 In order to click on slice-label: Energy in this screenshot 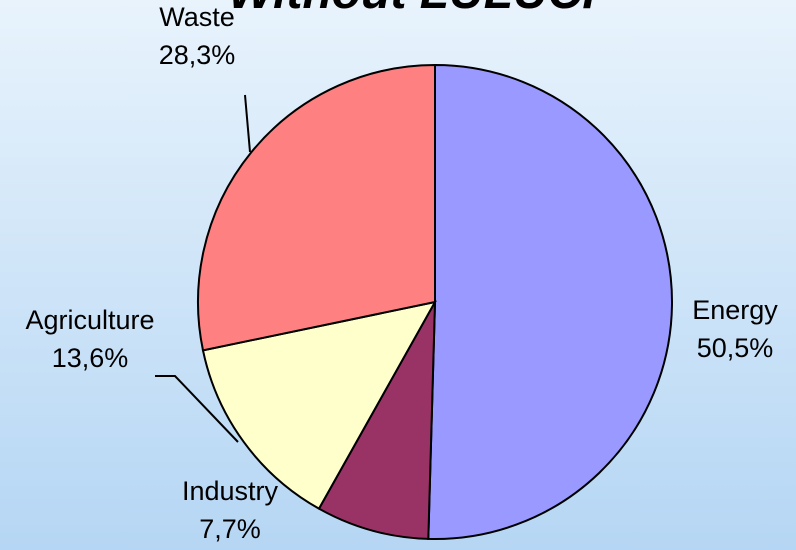, I will do `click(735, 310)`.